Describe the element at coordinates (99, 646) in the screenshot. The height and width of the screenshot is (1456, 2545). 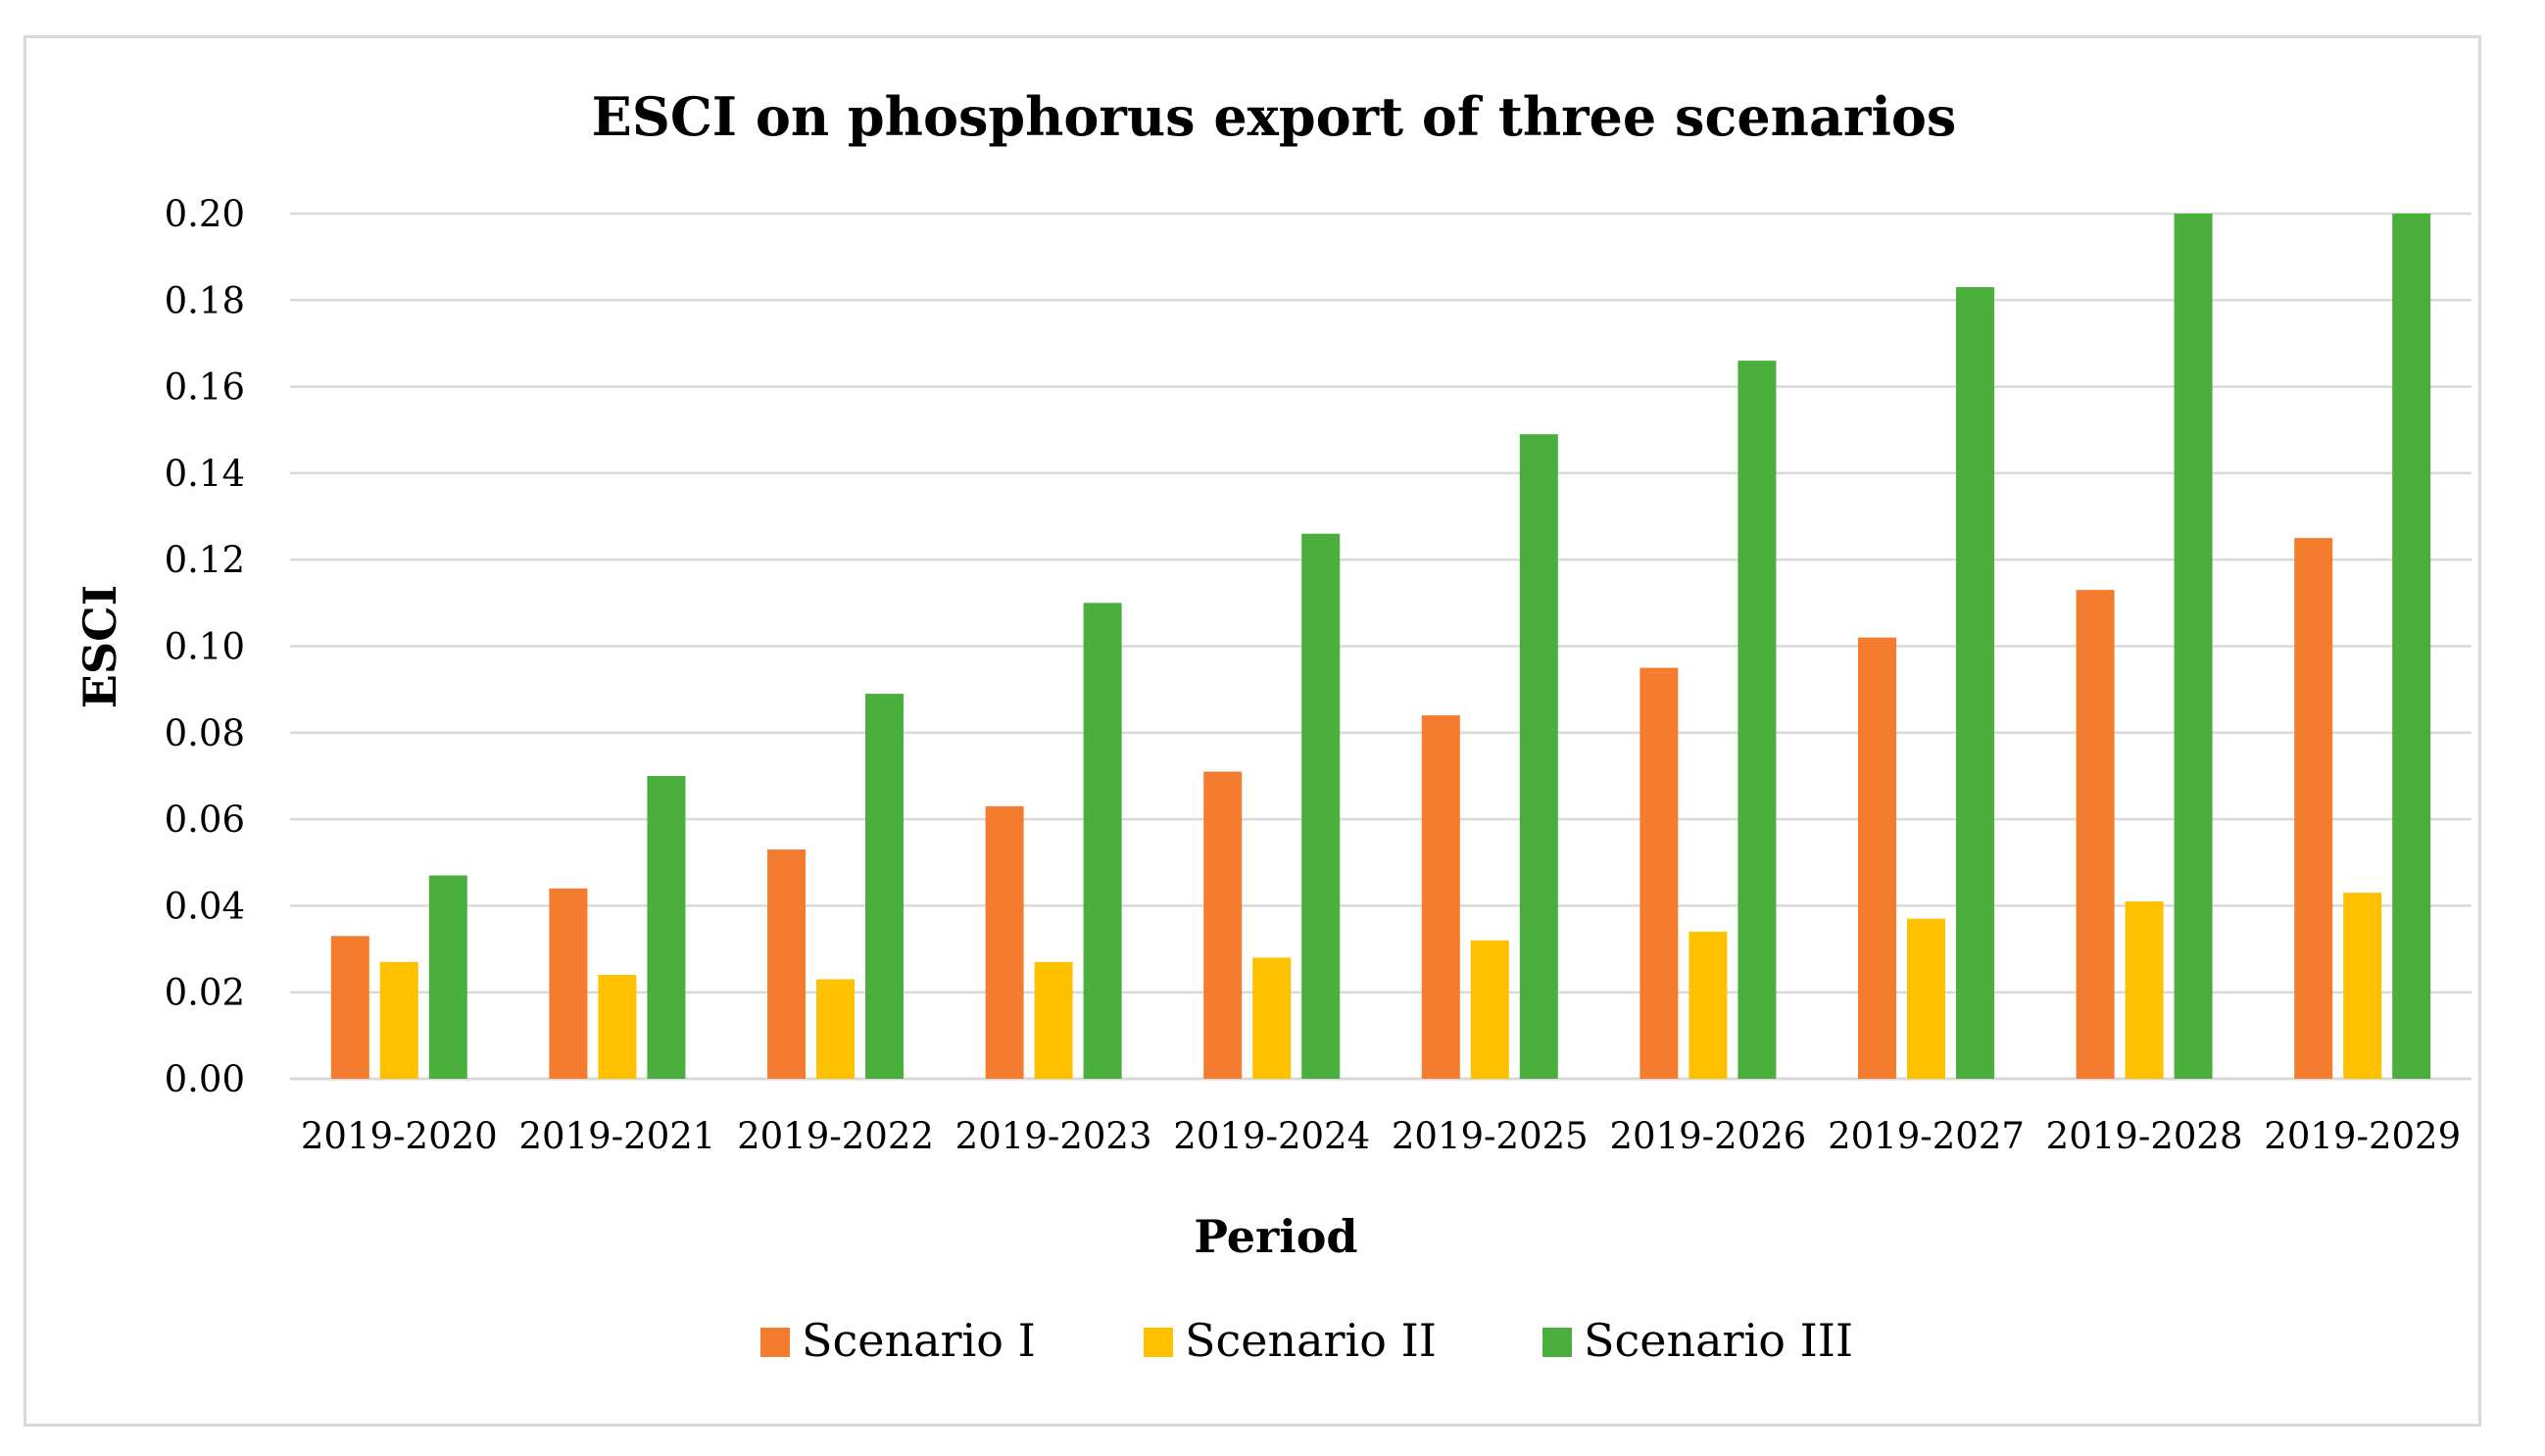
I see `y-axis-title: ESCI` at that location.